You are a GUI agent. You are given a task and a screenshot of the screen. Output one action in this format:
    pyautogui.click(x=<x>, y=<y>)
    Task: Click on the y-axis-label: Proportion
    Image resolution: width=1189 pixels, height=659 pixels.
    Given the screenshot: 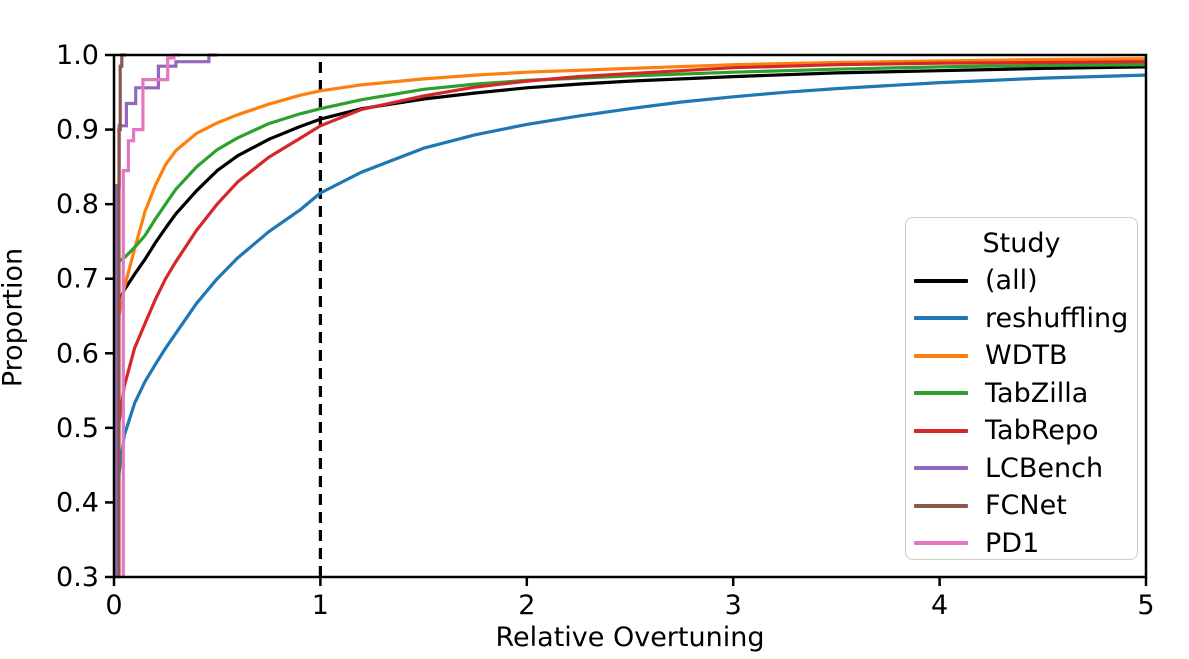 What is the action you would take?
    pyautogui.click(x=14, y=317)
    